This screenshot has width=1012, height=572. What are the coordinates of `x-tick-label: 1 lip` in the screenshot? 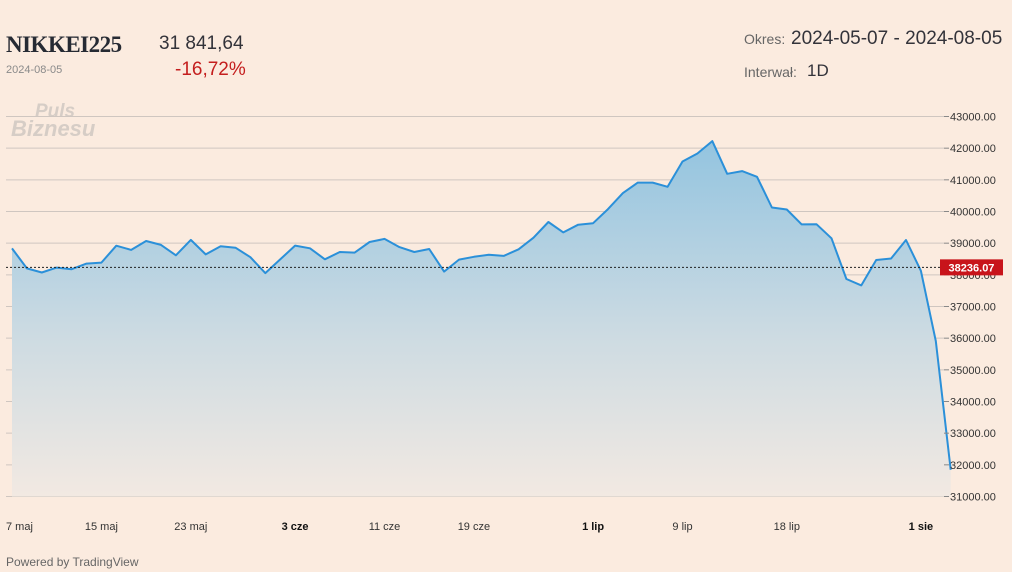 It's located at (593, 527).